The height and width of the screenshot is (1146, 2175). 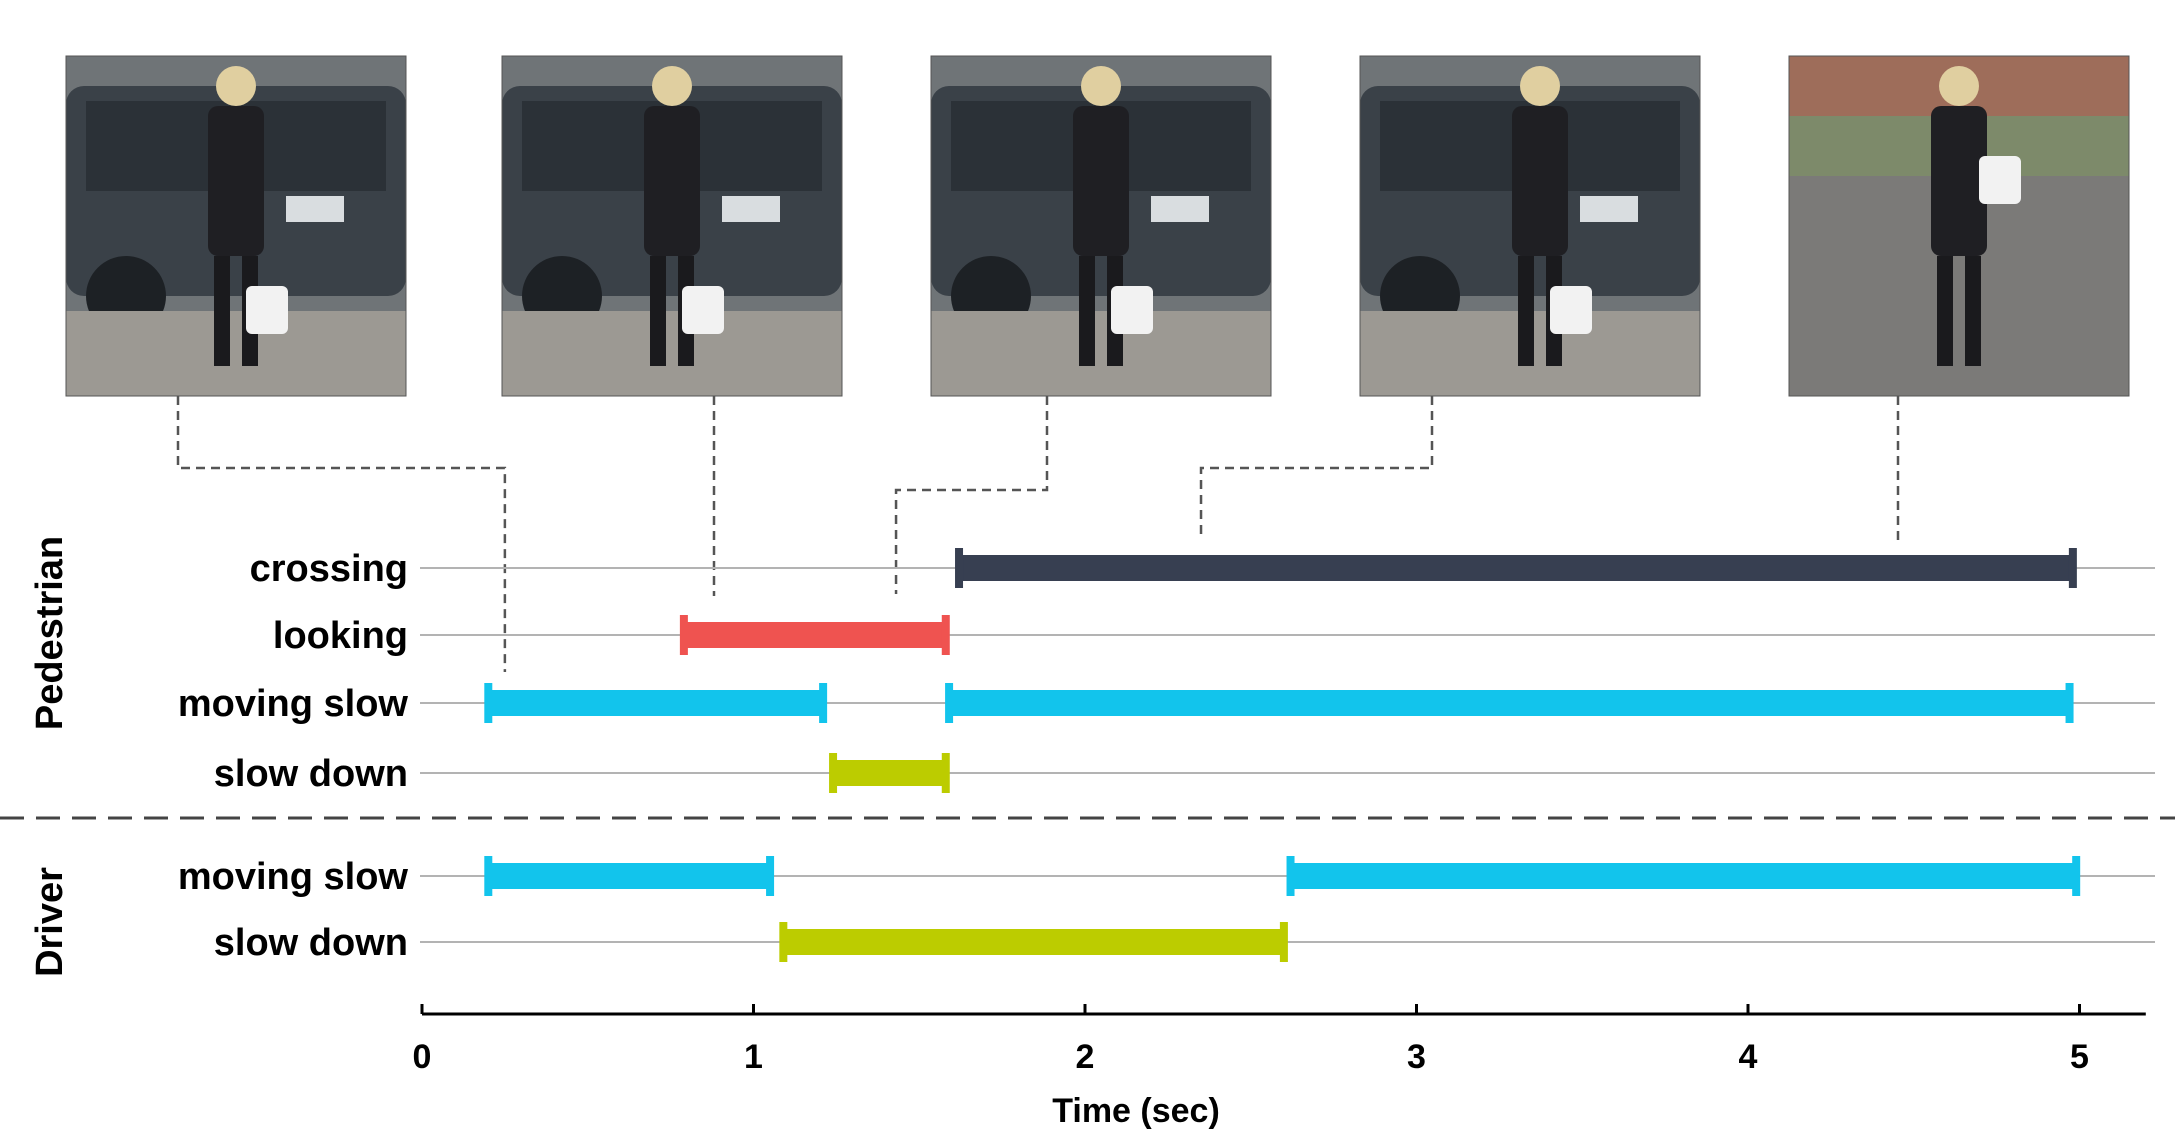 I want to click on x-tick-label: 3, so click(x=1416, y=1057).